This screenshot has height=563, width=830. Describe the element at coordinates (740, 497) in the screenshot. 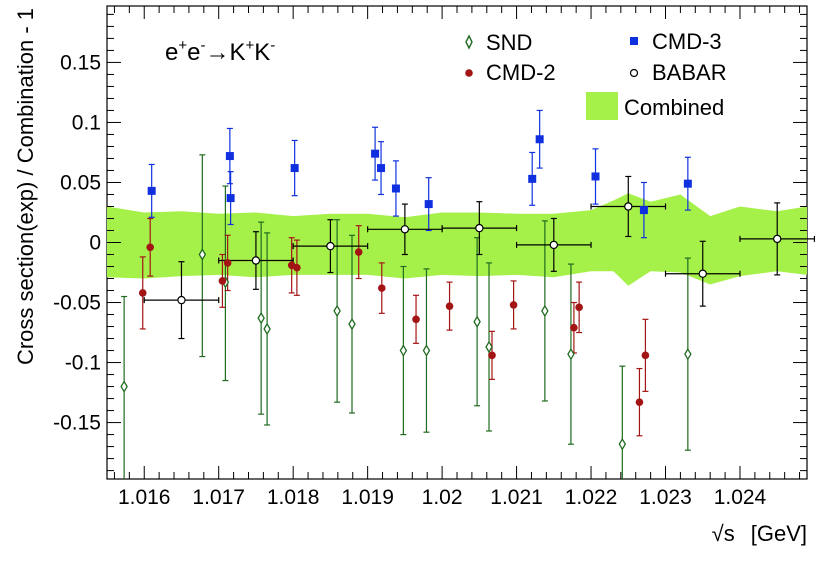

I see `x-tick-label: 1.024` at that location.